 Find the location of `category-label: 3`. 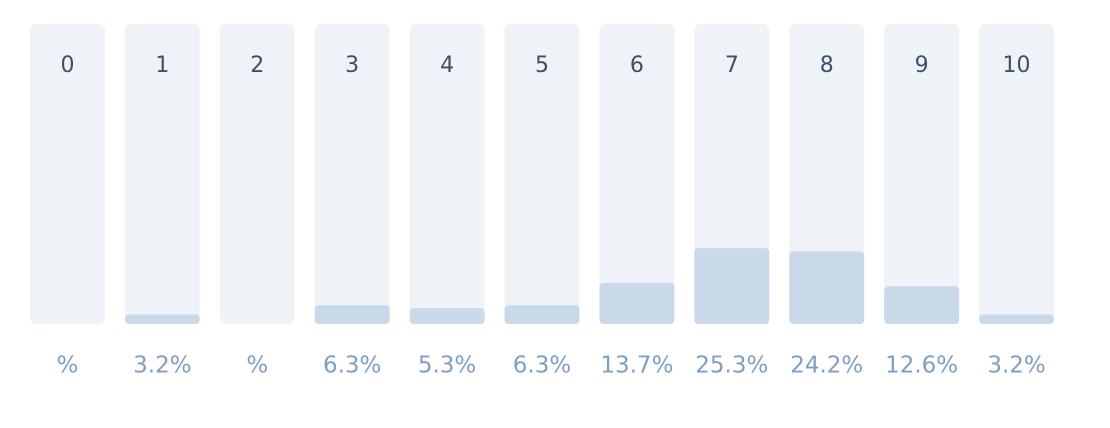

category-label: 3 is located at coordinates (352, 65).